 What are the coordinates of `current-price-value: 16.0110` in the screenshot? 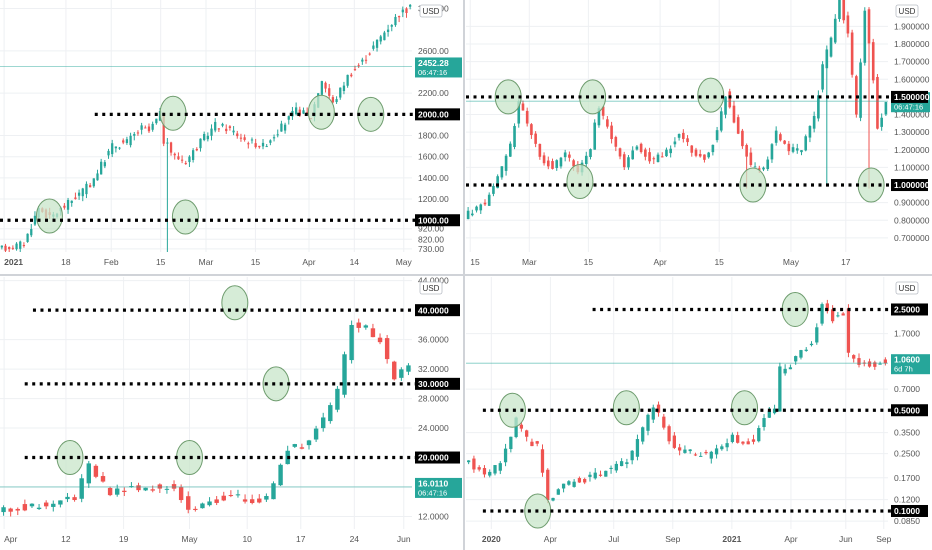 It's located at (433, 483).